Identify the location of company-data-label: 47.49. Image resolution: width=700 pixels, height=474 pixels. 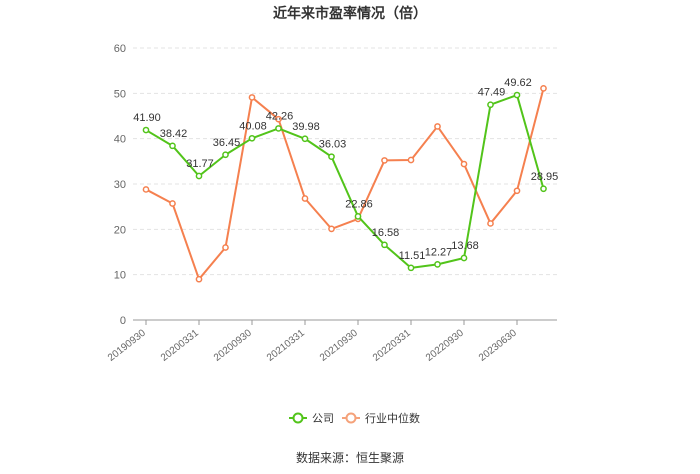
(492, 93).